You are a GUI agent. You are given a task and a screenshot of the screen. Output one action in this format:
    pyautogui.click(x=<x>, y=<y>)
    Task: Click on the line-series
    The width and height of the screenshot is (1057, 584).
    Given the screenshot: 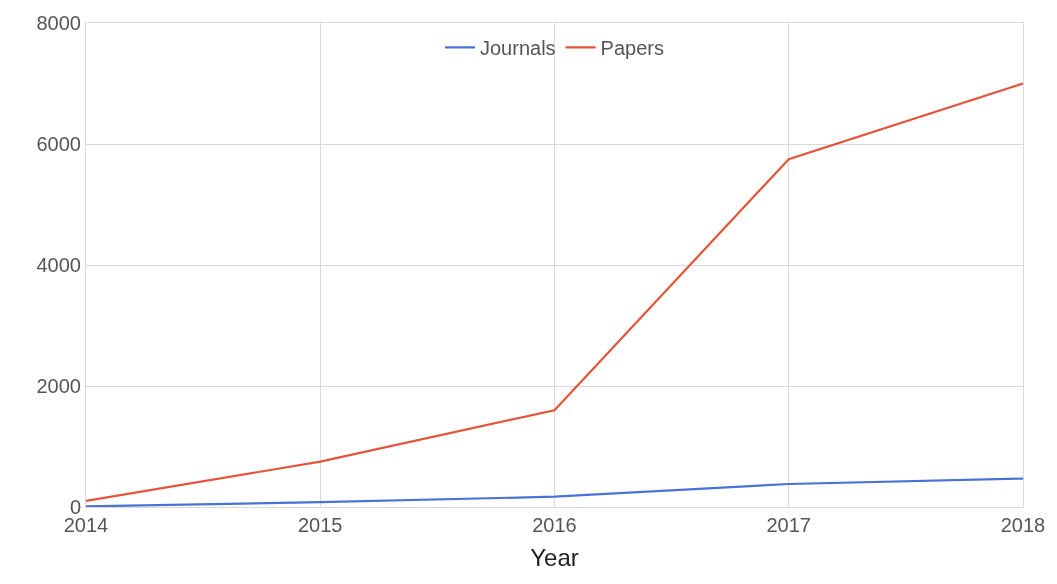 What is the action you would take?
    pyautogui.click(x=554, y=492)
    